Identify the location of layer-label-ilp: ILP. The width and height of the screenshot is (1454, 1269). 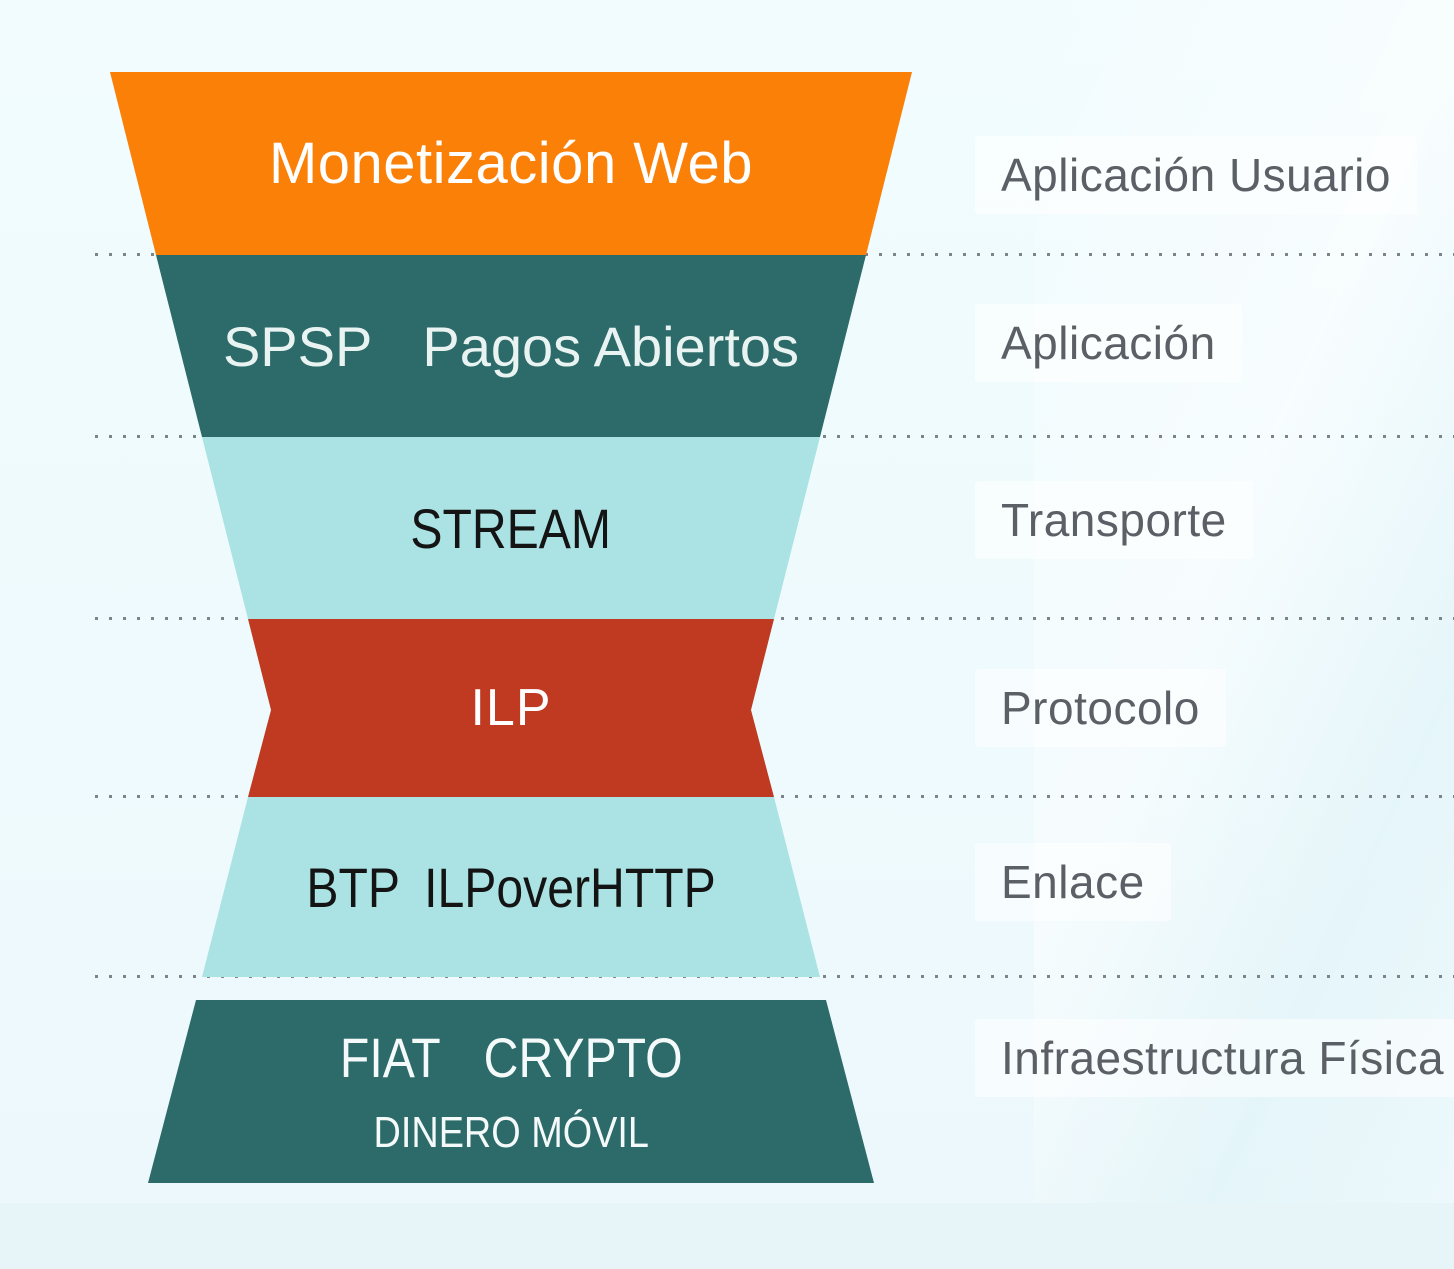
(511, 708).